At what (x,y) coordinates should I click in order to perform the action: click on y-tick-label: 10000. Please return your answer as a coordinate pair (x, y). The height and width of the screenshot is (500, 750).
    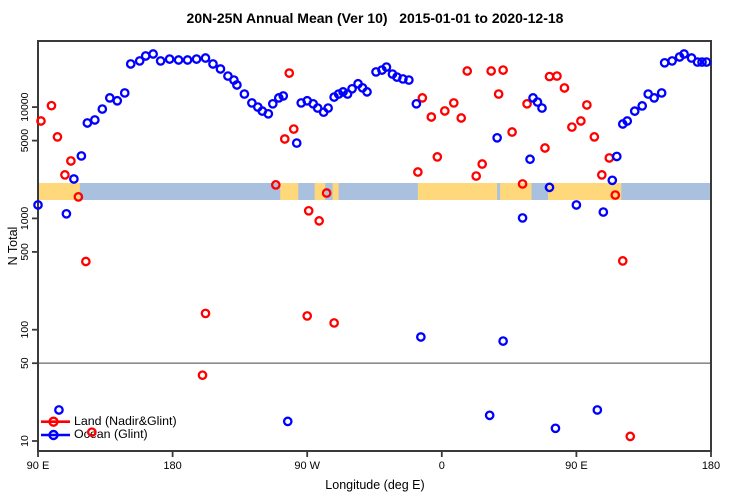
    Looking at the image, I should click on (25, 106).